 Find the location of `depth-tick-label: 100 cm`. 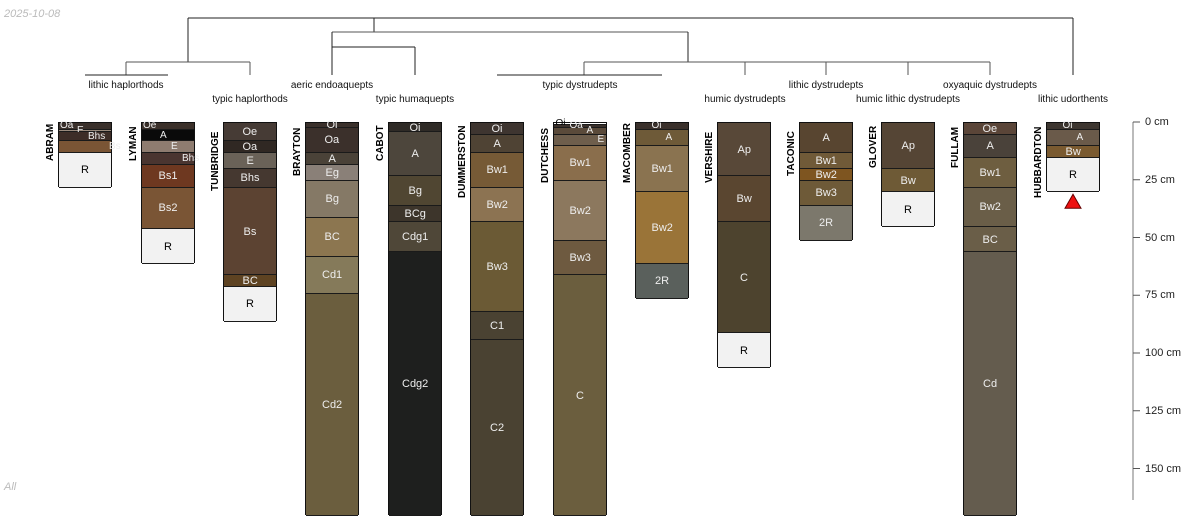

depth-tick-label: 100 cm is located at coordinates (1163, 353).